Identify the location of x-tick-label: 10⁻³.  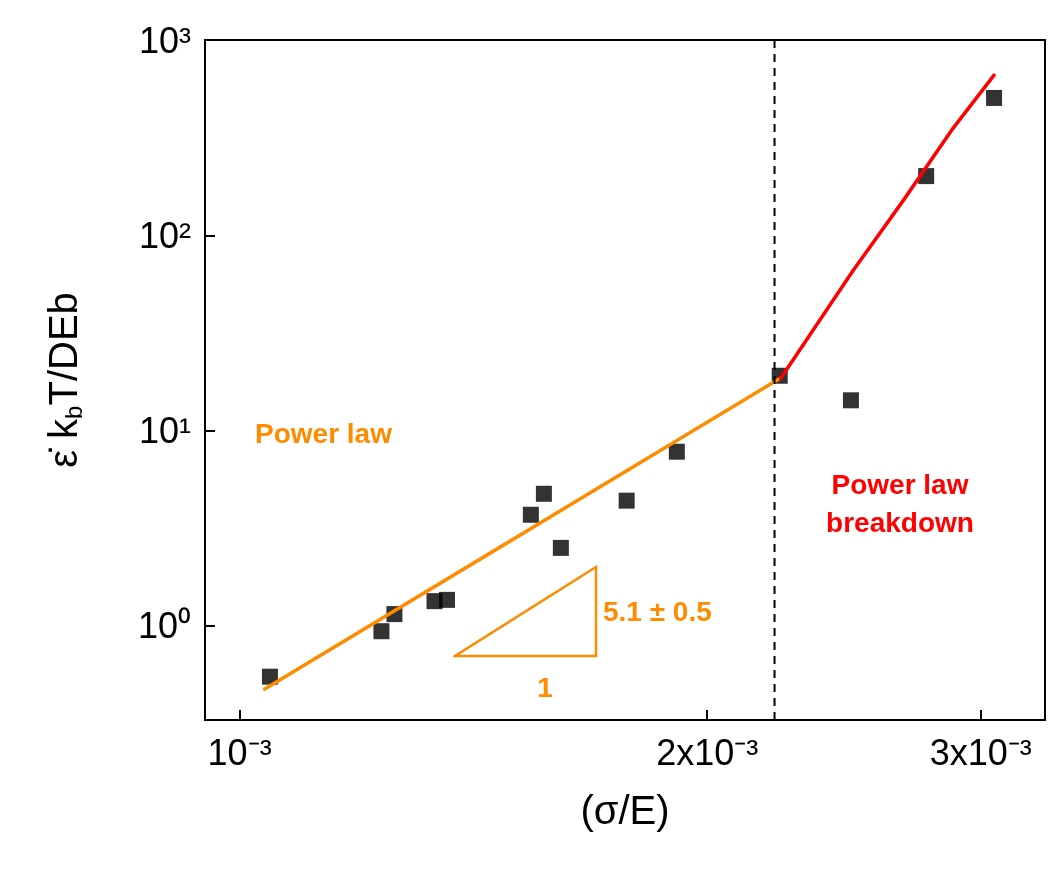
(239, 752).